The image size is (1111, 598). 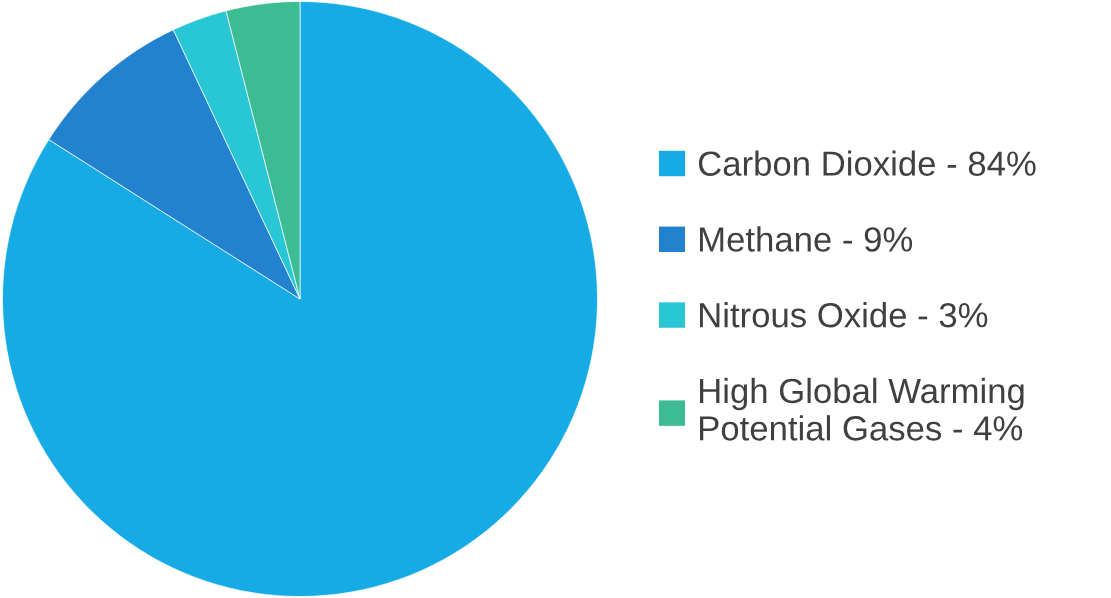 What do you see at coordinates (862, 409) in the screenshot?
I see `legend-label: High Global Warming Potential Gases - 4%` at bounding box center [862, 409].